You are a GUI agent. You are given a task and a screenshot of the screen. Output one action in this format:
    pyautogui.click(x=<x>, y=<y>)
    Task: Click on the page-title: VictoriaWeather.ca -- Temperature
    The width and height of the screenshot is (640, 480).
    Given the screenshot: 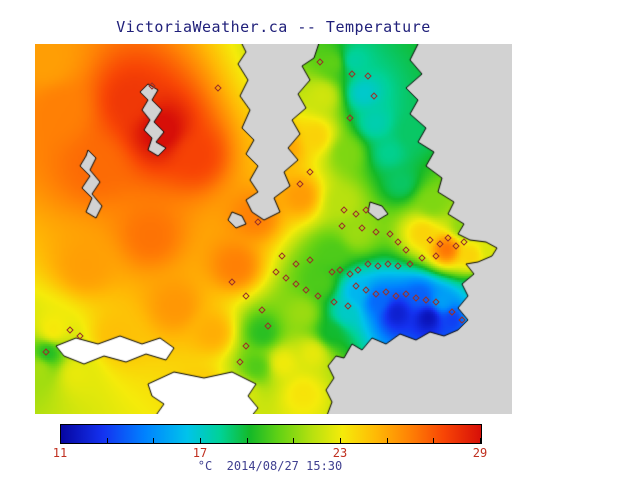 What is the action you would take?
    pyautogui.click(x=273, y=27)
    